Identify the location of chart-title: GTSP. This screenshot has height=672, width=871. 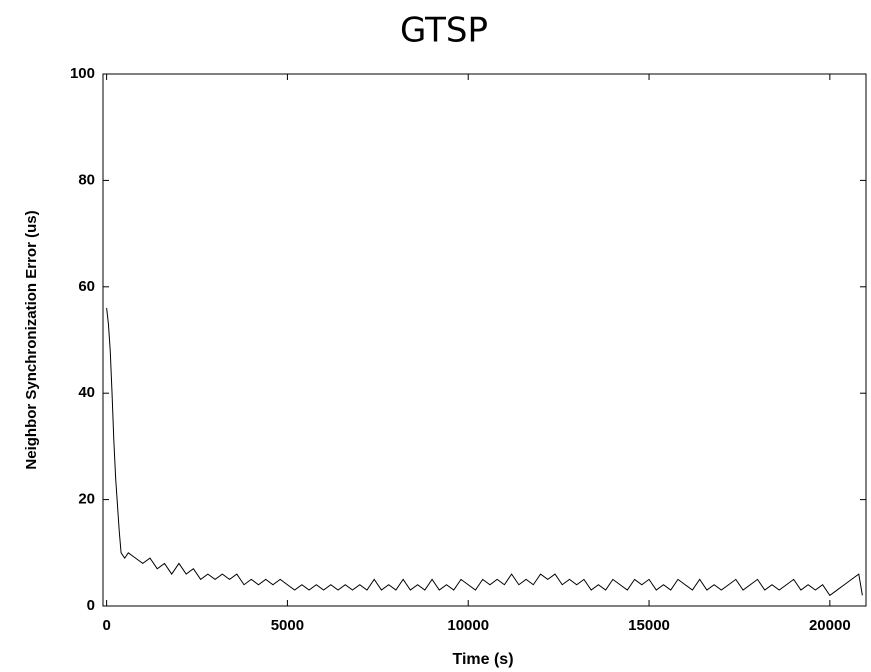
(444, 31).